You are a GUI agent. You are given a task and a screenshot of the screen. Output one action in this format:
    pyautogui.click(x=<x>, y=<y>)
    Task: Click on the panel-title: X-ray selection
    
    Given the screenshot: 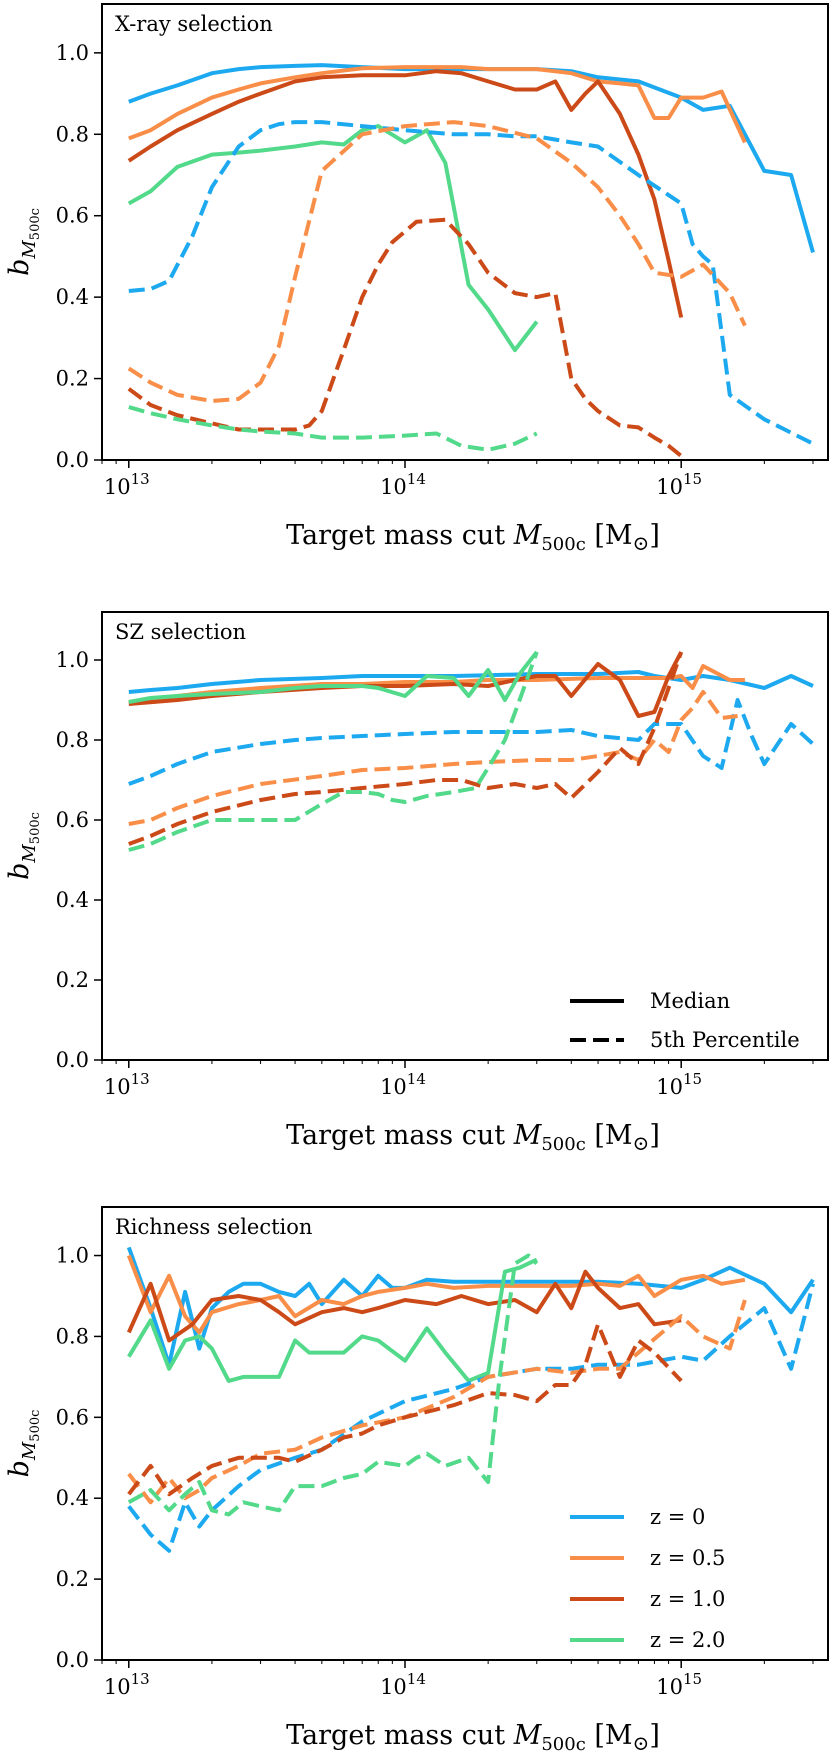 What is the action you would take?
    pyautogui.click(x=194, y=24)
    